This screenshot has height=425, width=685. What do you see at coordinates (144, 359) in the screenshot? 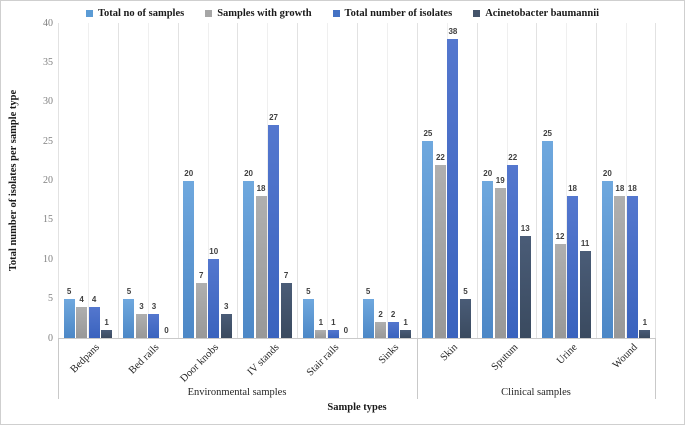
I see `category-label: Bed rails` at bounding box center [144, 359].